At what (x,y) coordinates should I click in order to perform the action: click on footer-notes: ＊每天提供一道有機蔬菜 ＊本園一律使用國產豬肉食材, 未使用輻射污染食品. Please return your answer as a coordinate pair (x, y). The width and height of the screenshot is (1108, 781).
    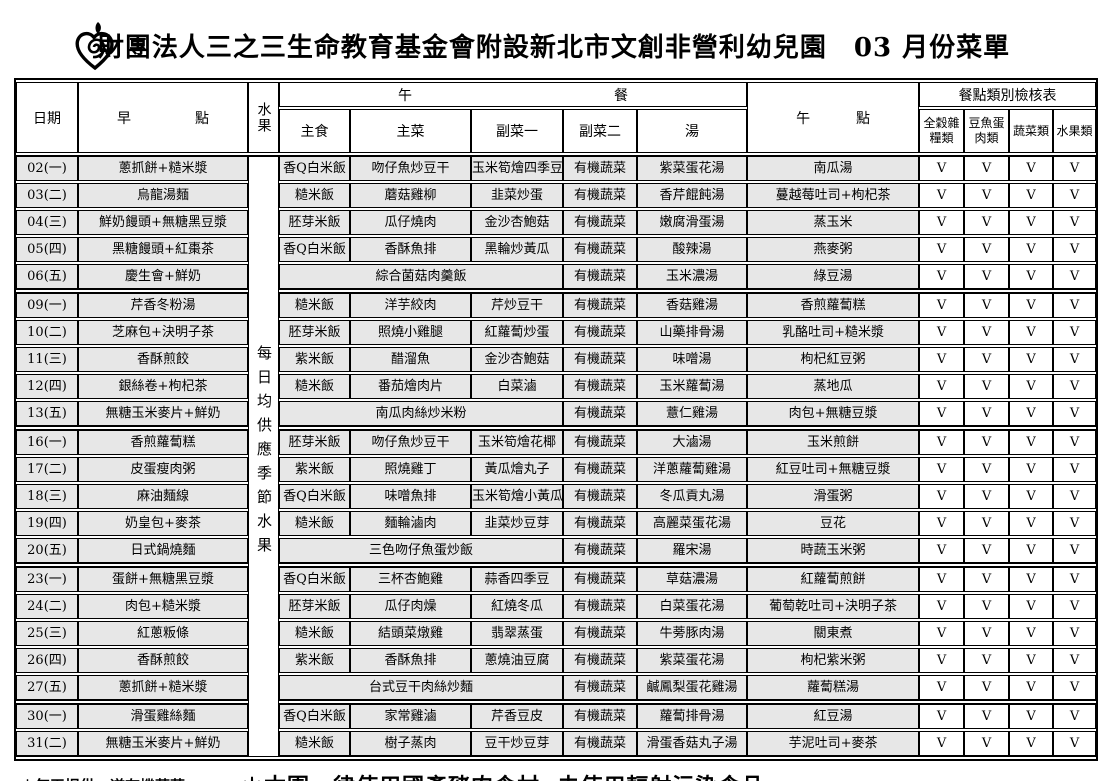
    Looking at the image, I should click on (564, 775).